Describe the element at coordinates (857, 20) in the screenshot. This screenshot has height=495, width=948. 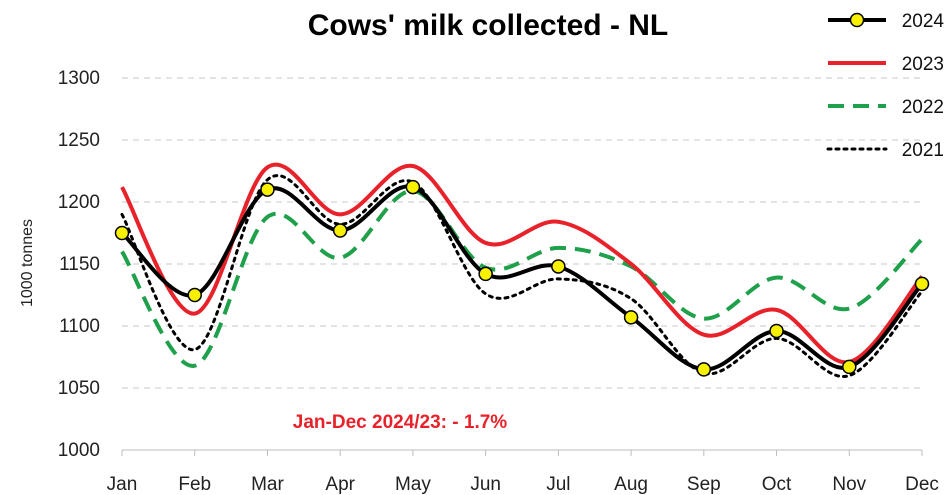
I see `legend-marker-2024` at that location.